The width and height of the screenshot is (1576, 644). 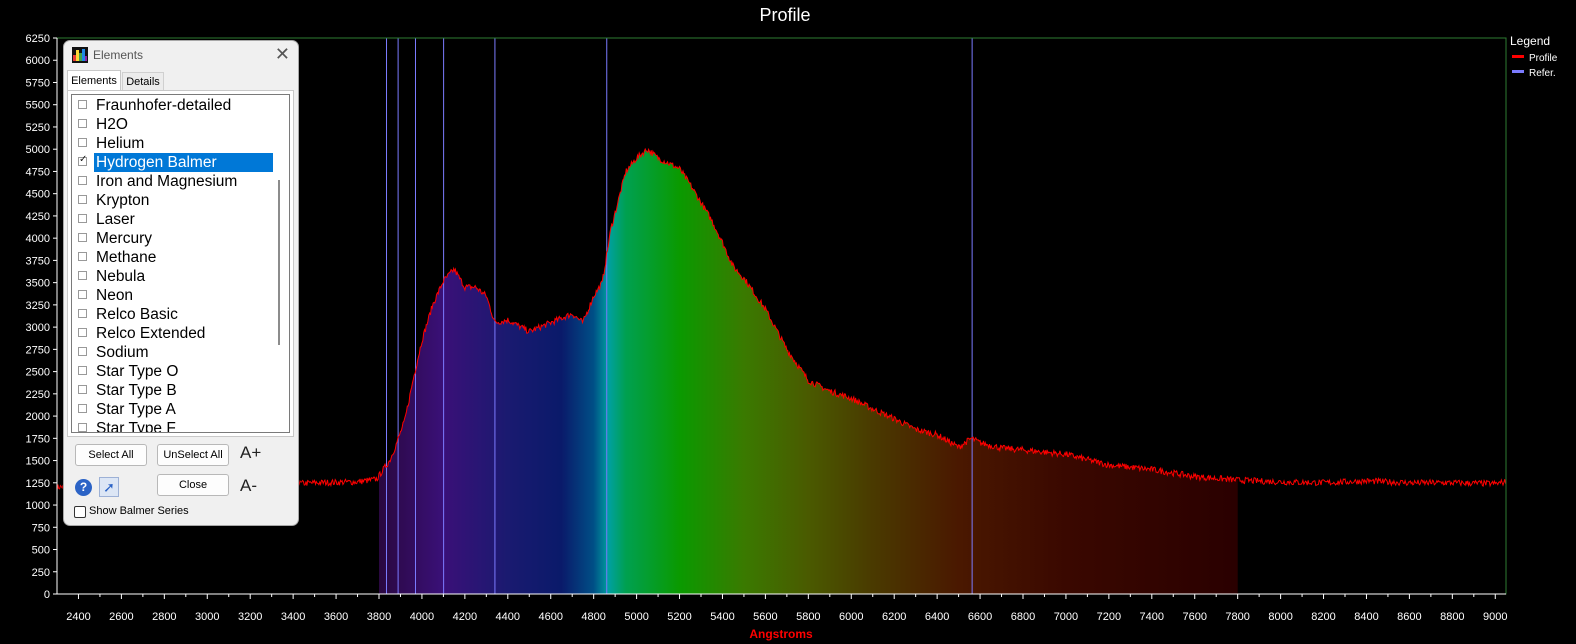 I want to click on scrollbar-thumb, so click(x=279, y=262).